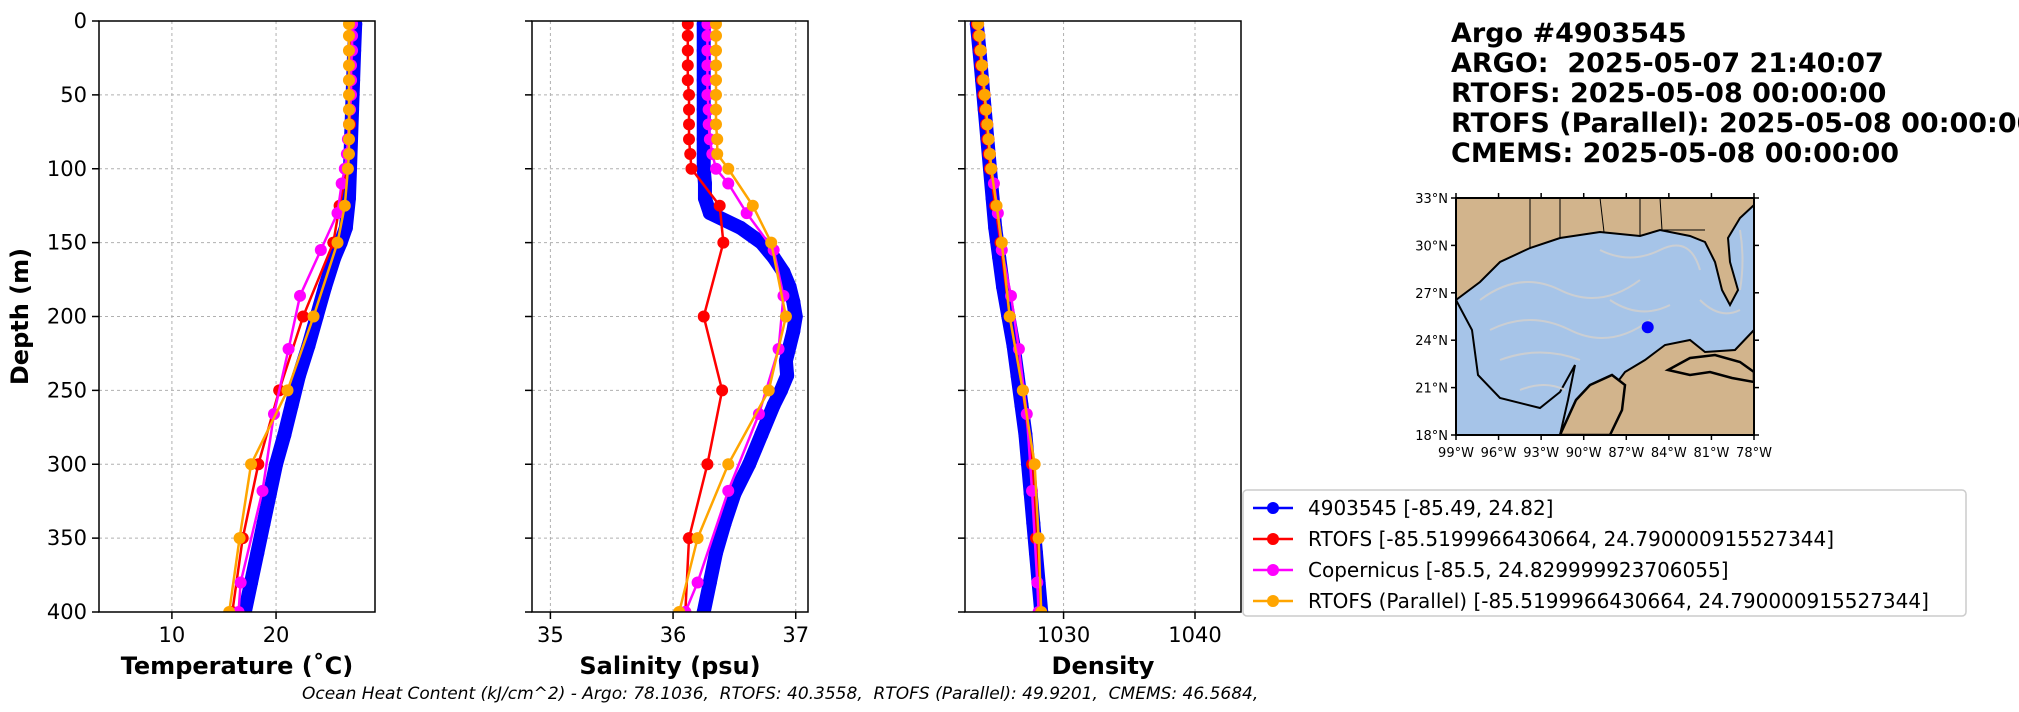  What do you see at coordinates (1499, 453) in the screenshot?
I see `map-lon-label: 96°W` at bounding box center [1499, 453].